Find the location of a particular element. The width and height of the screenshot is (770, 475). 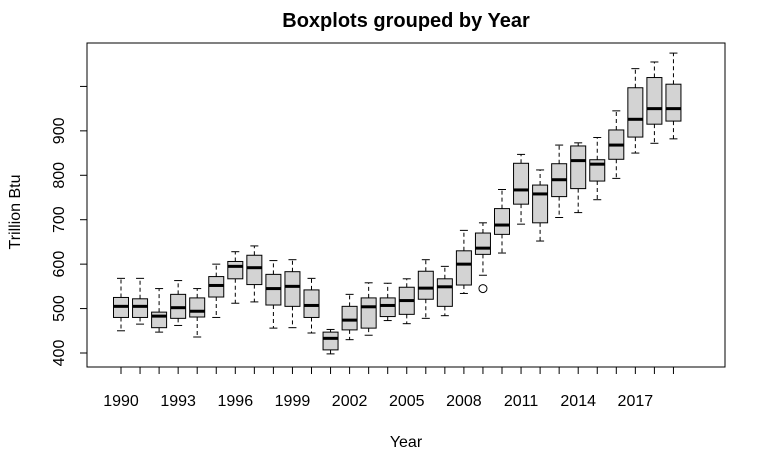

box-1996 is located at coordinates (235, 277).